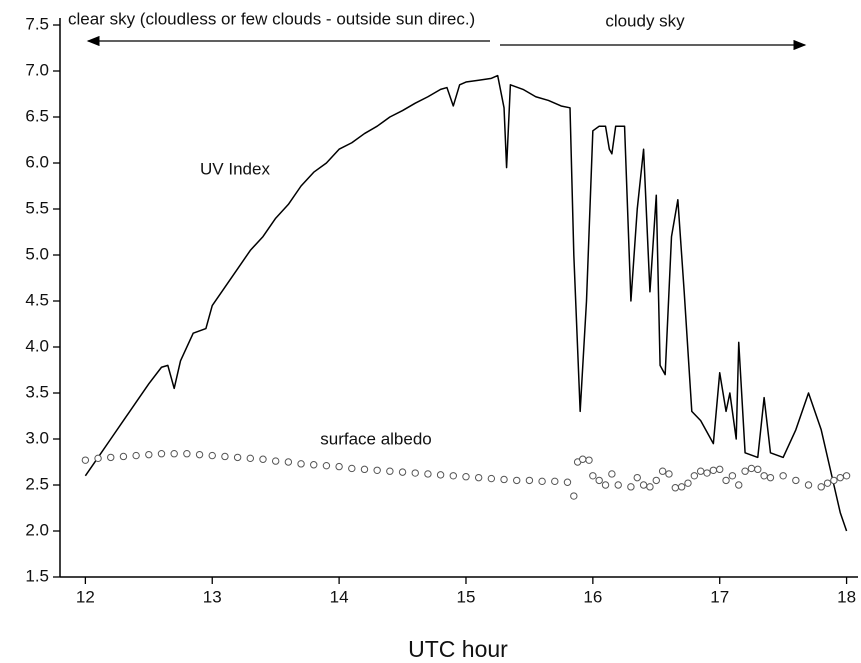  What do you see at coordinates (37, 69) in the screenshot?
I see `y-tick-label: 7.0` at bounding box center [37, 69].